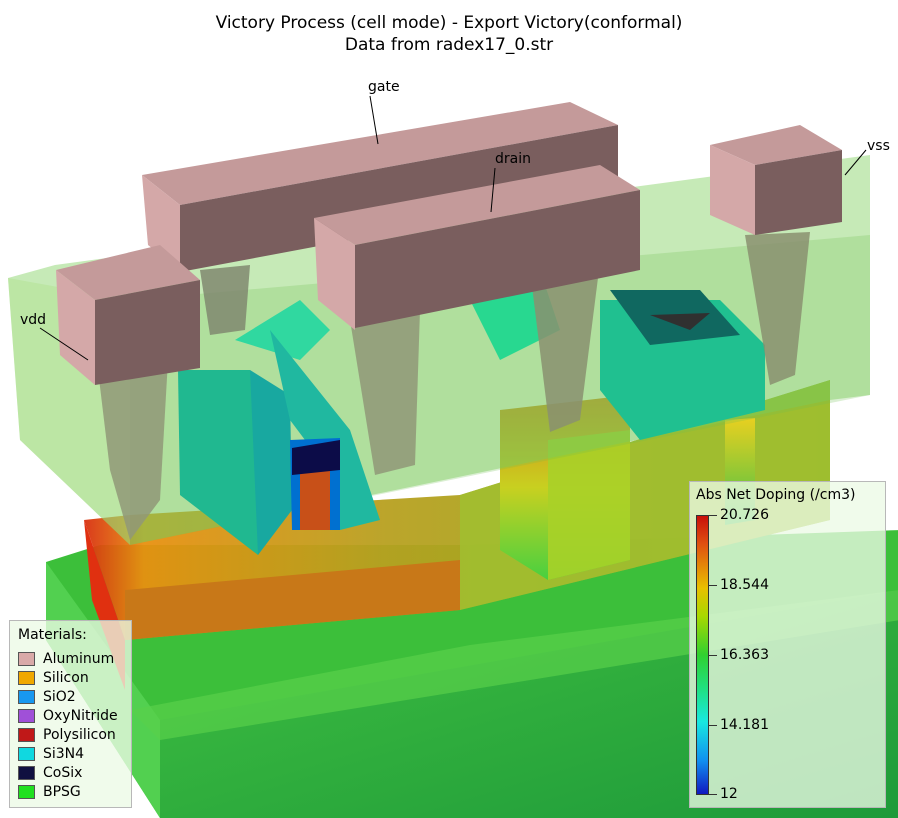  I want to click on material-name: OxyNitride, so click(80, 716).